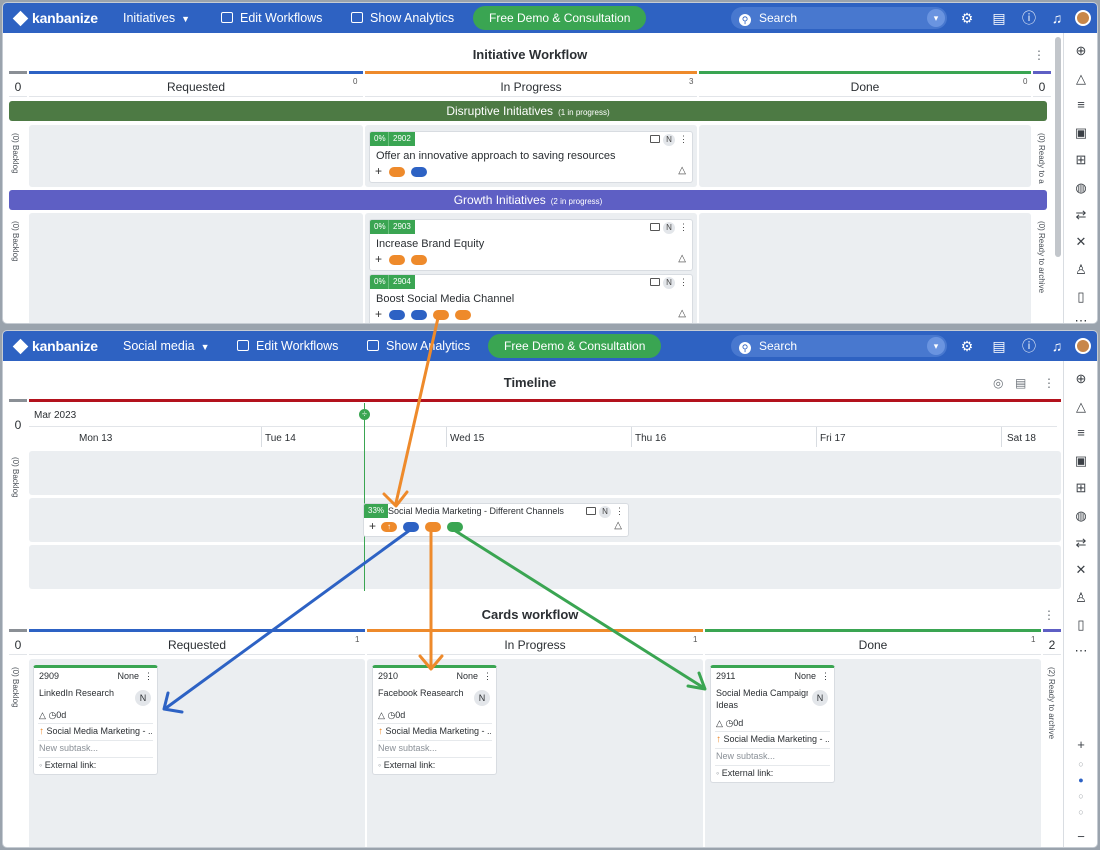  What do you see at coordinates (49, 676) in the screenshot?
I see `card-id: 2909` at bounding box center [49, 676].